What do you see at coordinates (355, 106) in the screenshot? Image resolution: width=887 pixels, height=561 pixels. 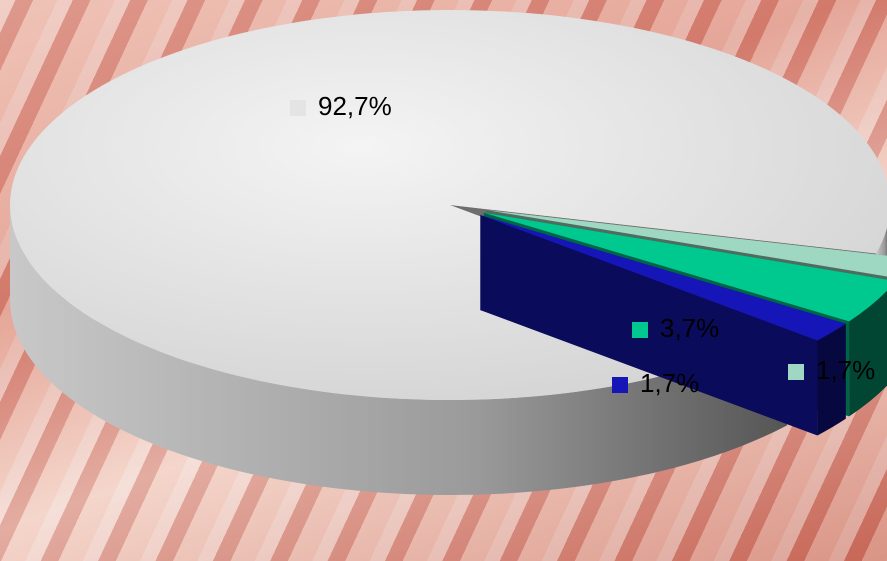 I see `data-label: 92,7%` at bounding box center [355, 106].